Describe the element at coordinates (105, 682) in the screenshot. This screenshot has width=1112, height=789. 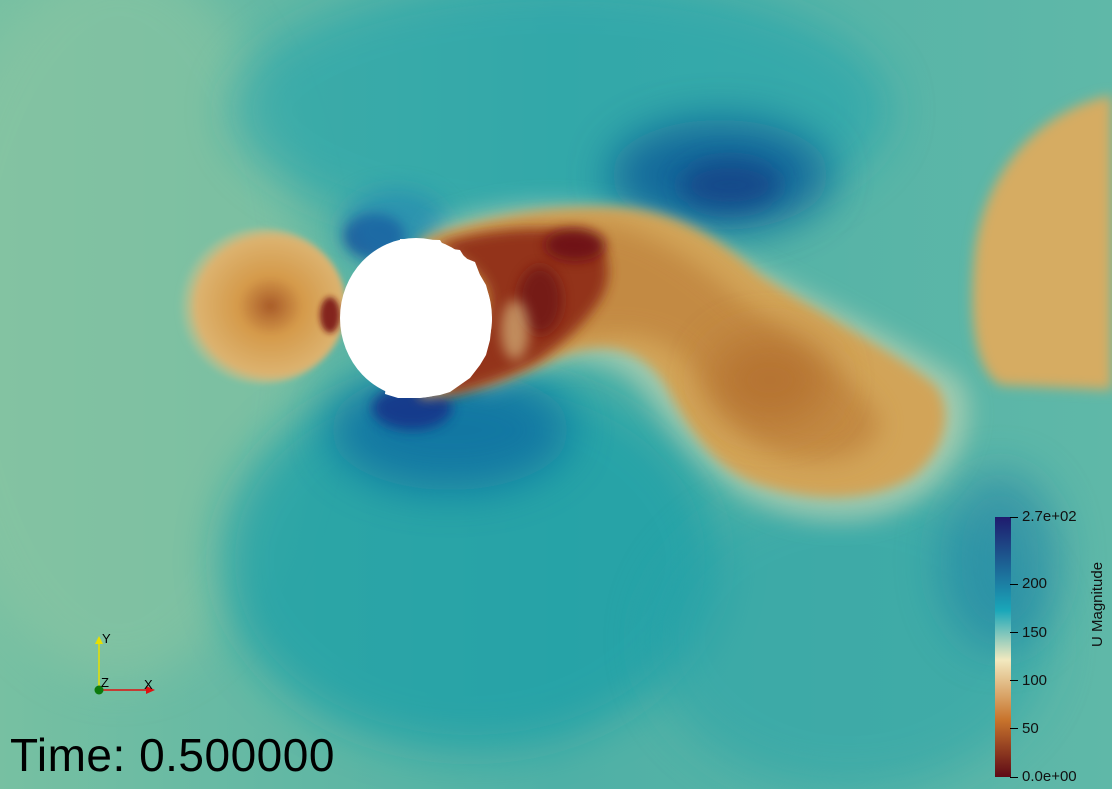
I see `z-axis-label: Z` at that location.